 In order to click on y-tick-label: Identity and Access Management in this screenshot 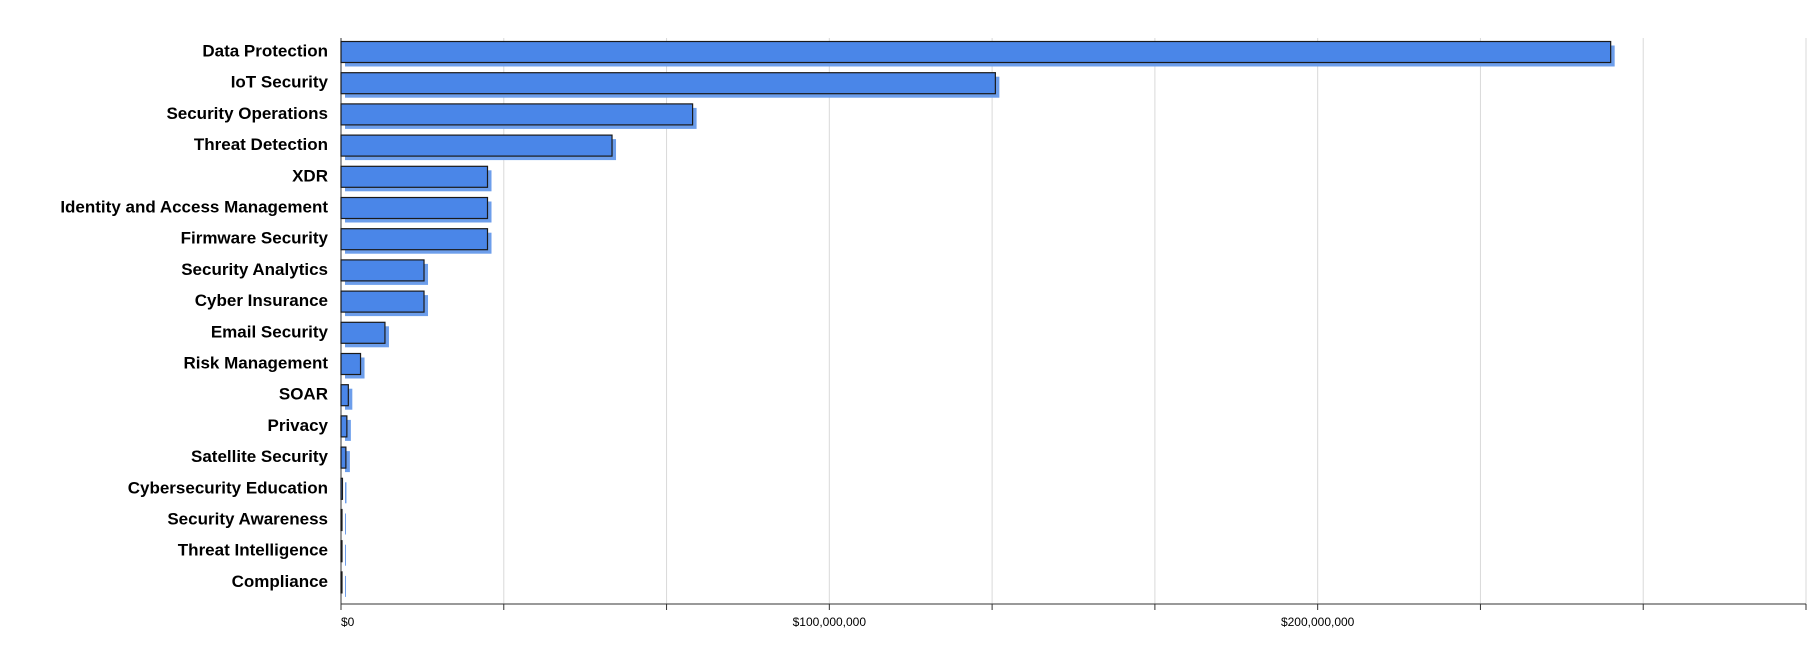, I will do `click(194, 206)`.